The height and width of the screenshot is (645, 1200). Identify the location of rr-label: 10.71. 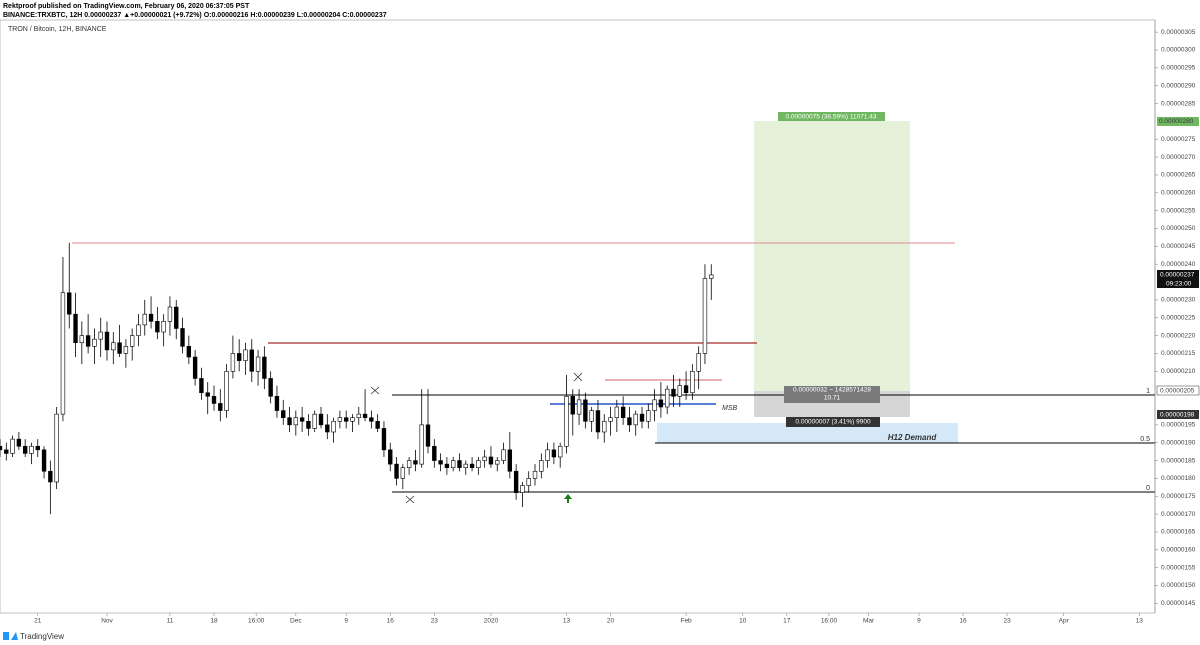
(832, 398).